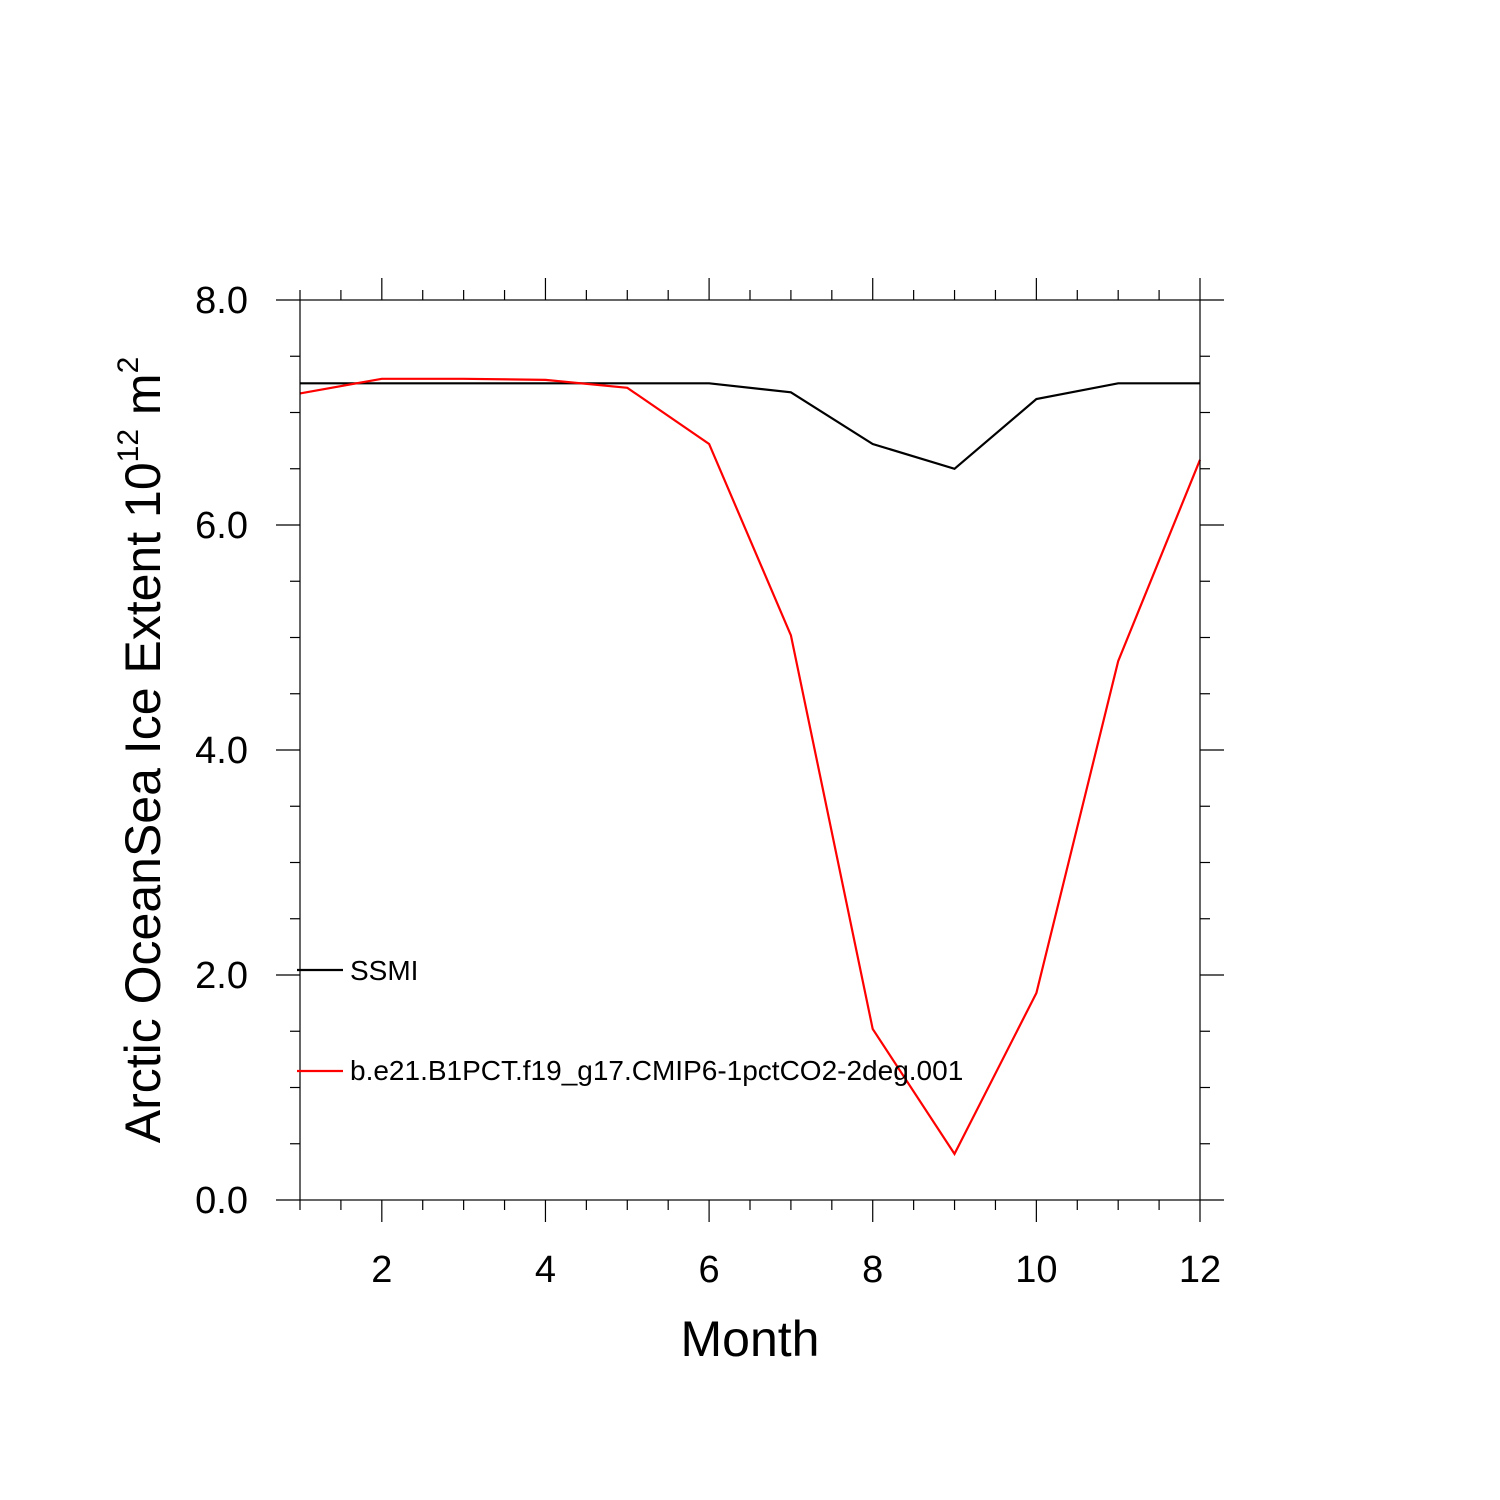 The width and height of the screenshot is (1500, 1500). Describe the element at coordinates (545, 1270) in the screenshot. I see `x-tick-label: 4` at that location.